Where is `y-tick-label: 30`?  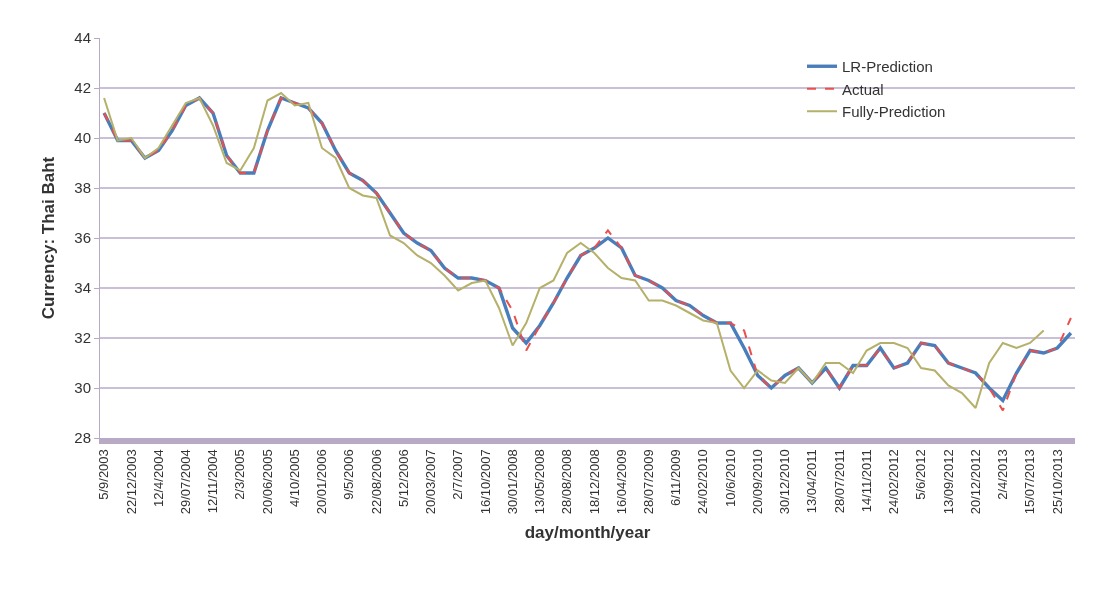
y-tick-label: 30 is located at coordinates (82, 388).